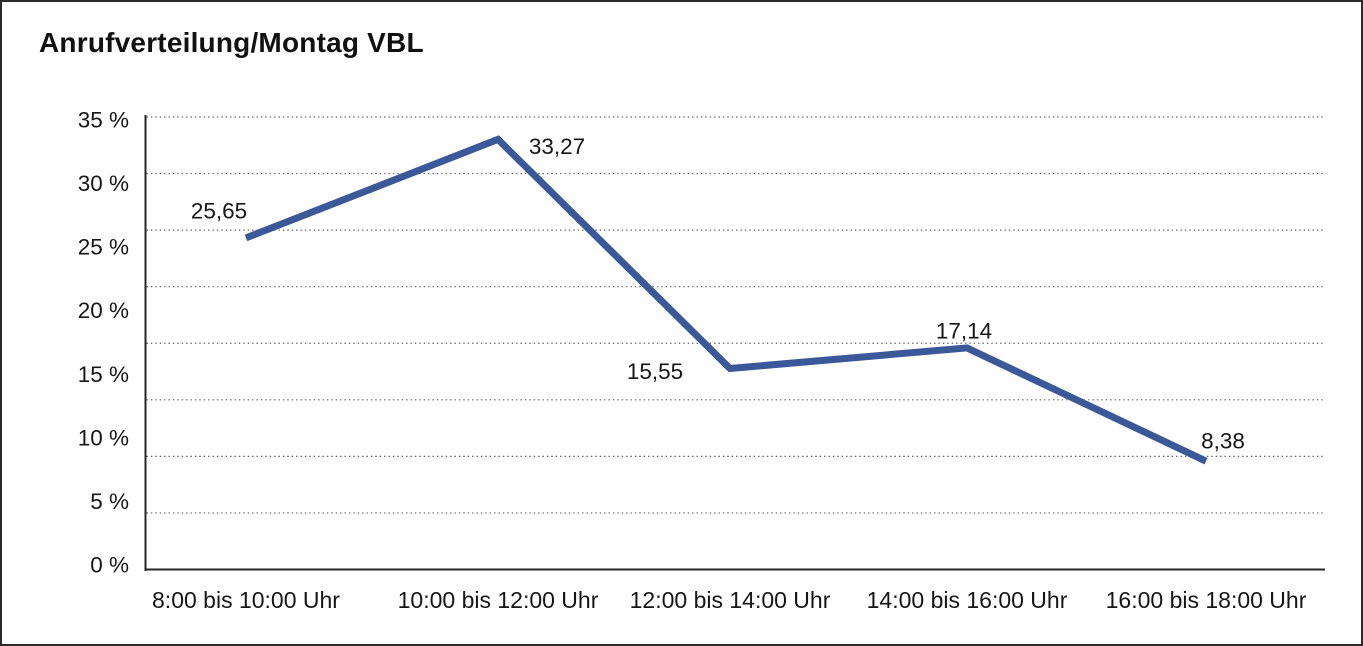 The width and height of the screenshot is (1363, 646). I want to click on y-tick-label: 25 %, so click(103, 247).